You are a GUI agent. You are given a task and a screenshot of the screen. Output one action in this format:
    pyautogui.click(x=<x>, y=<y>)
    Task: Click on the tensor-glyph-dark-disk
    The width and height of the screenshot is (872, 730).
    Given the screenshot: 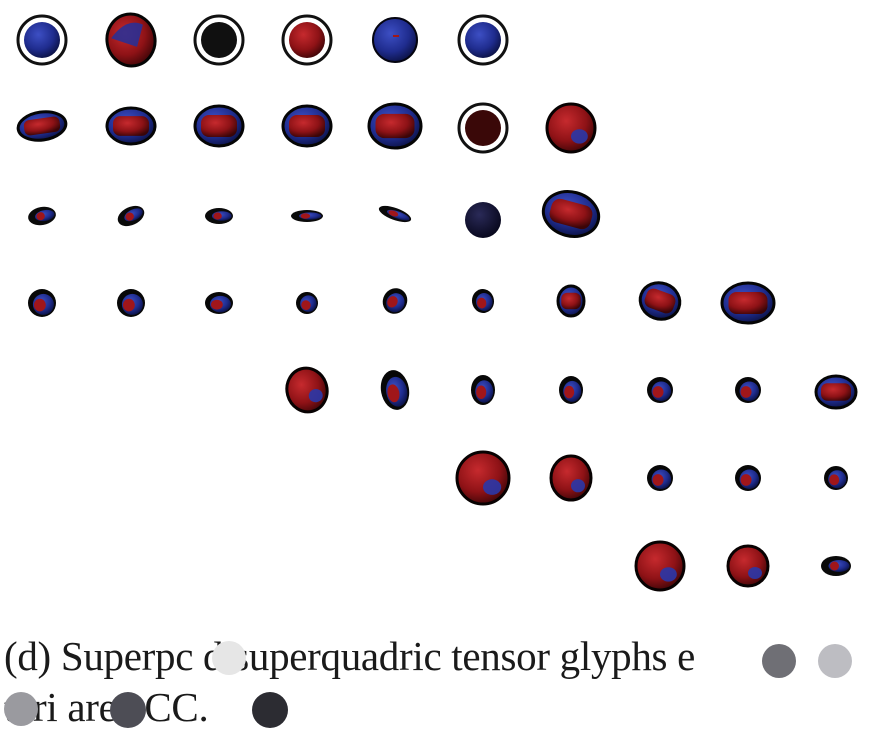 What is the action you would take?
    pyautogui.click(x=483, y=220)
    